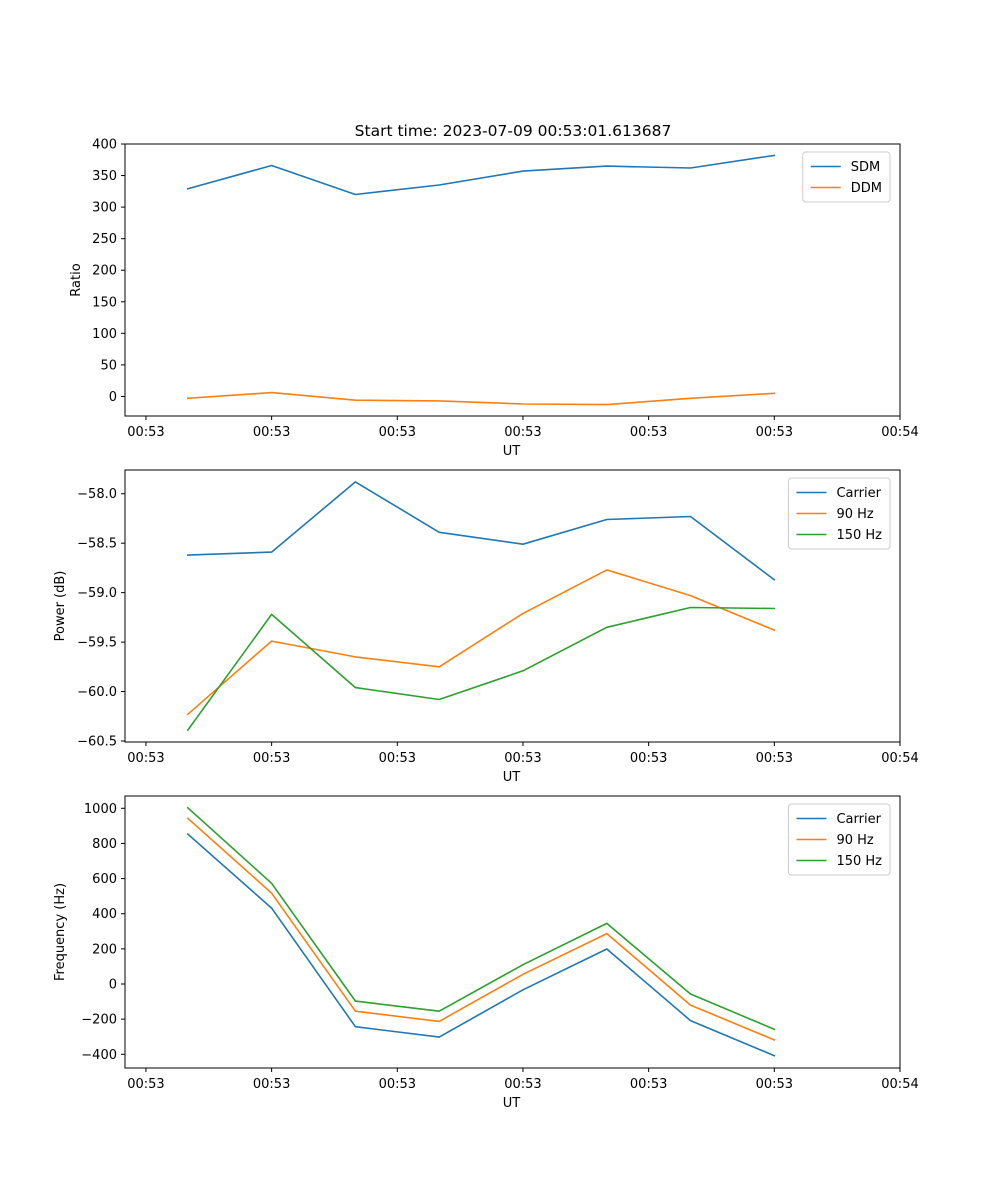  I want to click on y-tick-label: 100, so click(104, 334).